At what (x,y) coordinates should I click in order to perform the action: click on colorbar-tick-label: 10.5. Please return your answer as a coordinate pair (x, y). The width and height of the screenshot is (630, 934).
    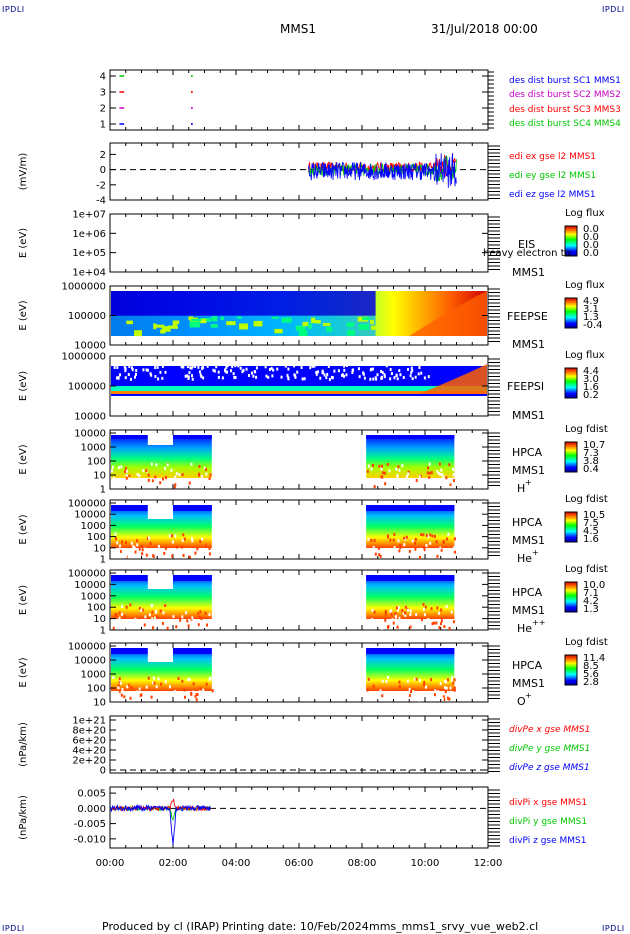
    Looking at the image, I should click on (594, 515).